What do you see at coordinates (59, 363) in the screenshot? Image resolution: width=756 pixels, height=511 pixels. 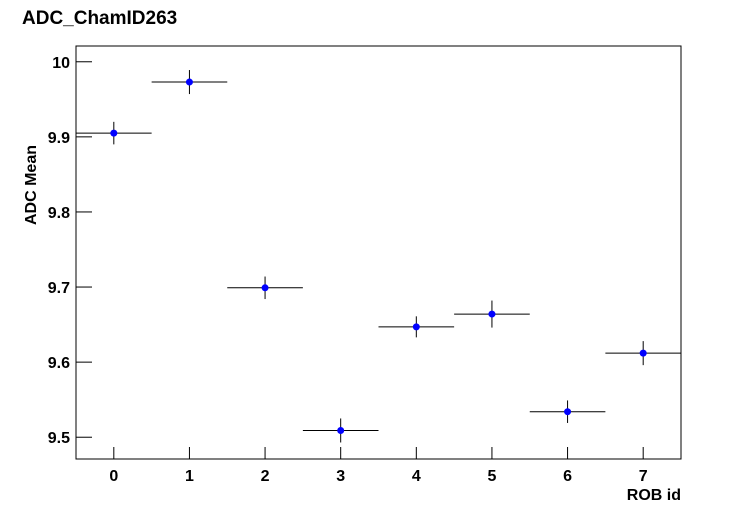 I see `y-tick-label: 9.6` at bounding box center [59, 363].